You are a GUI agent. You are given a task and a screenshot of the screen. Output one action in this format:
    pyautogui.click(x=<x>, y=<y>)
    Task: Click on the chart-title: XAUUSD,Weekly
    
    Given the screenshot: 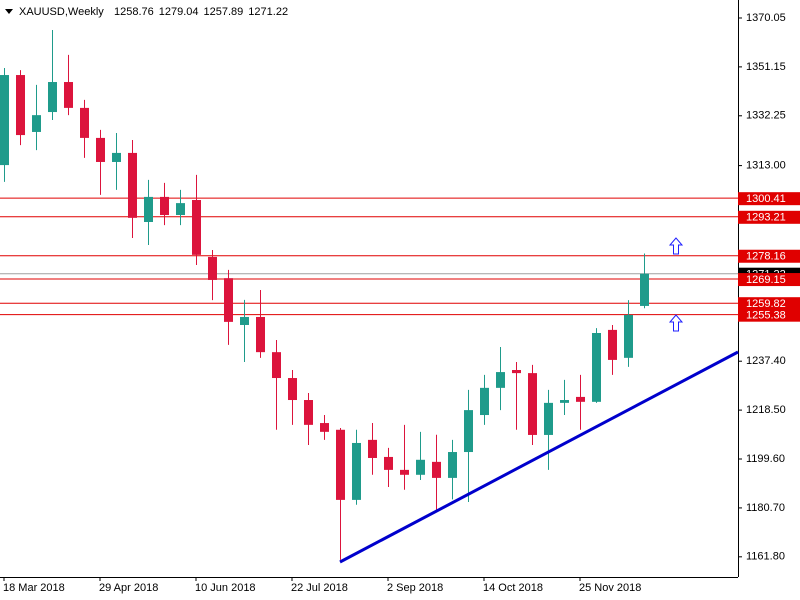 What is the action you would take?
    pyautogui.click(x=61, y=12)
    